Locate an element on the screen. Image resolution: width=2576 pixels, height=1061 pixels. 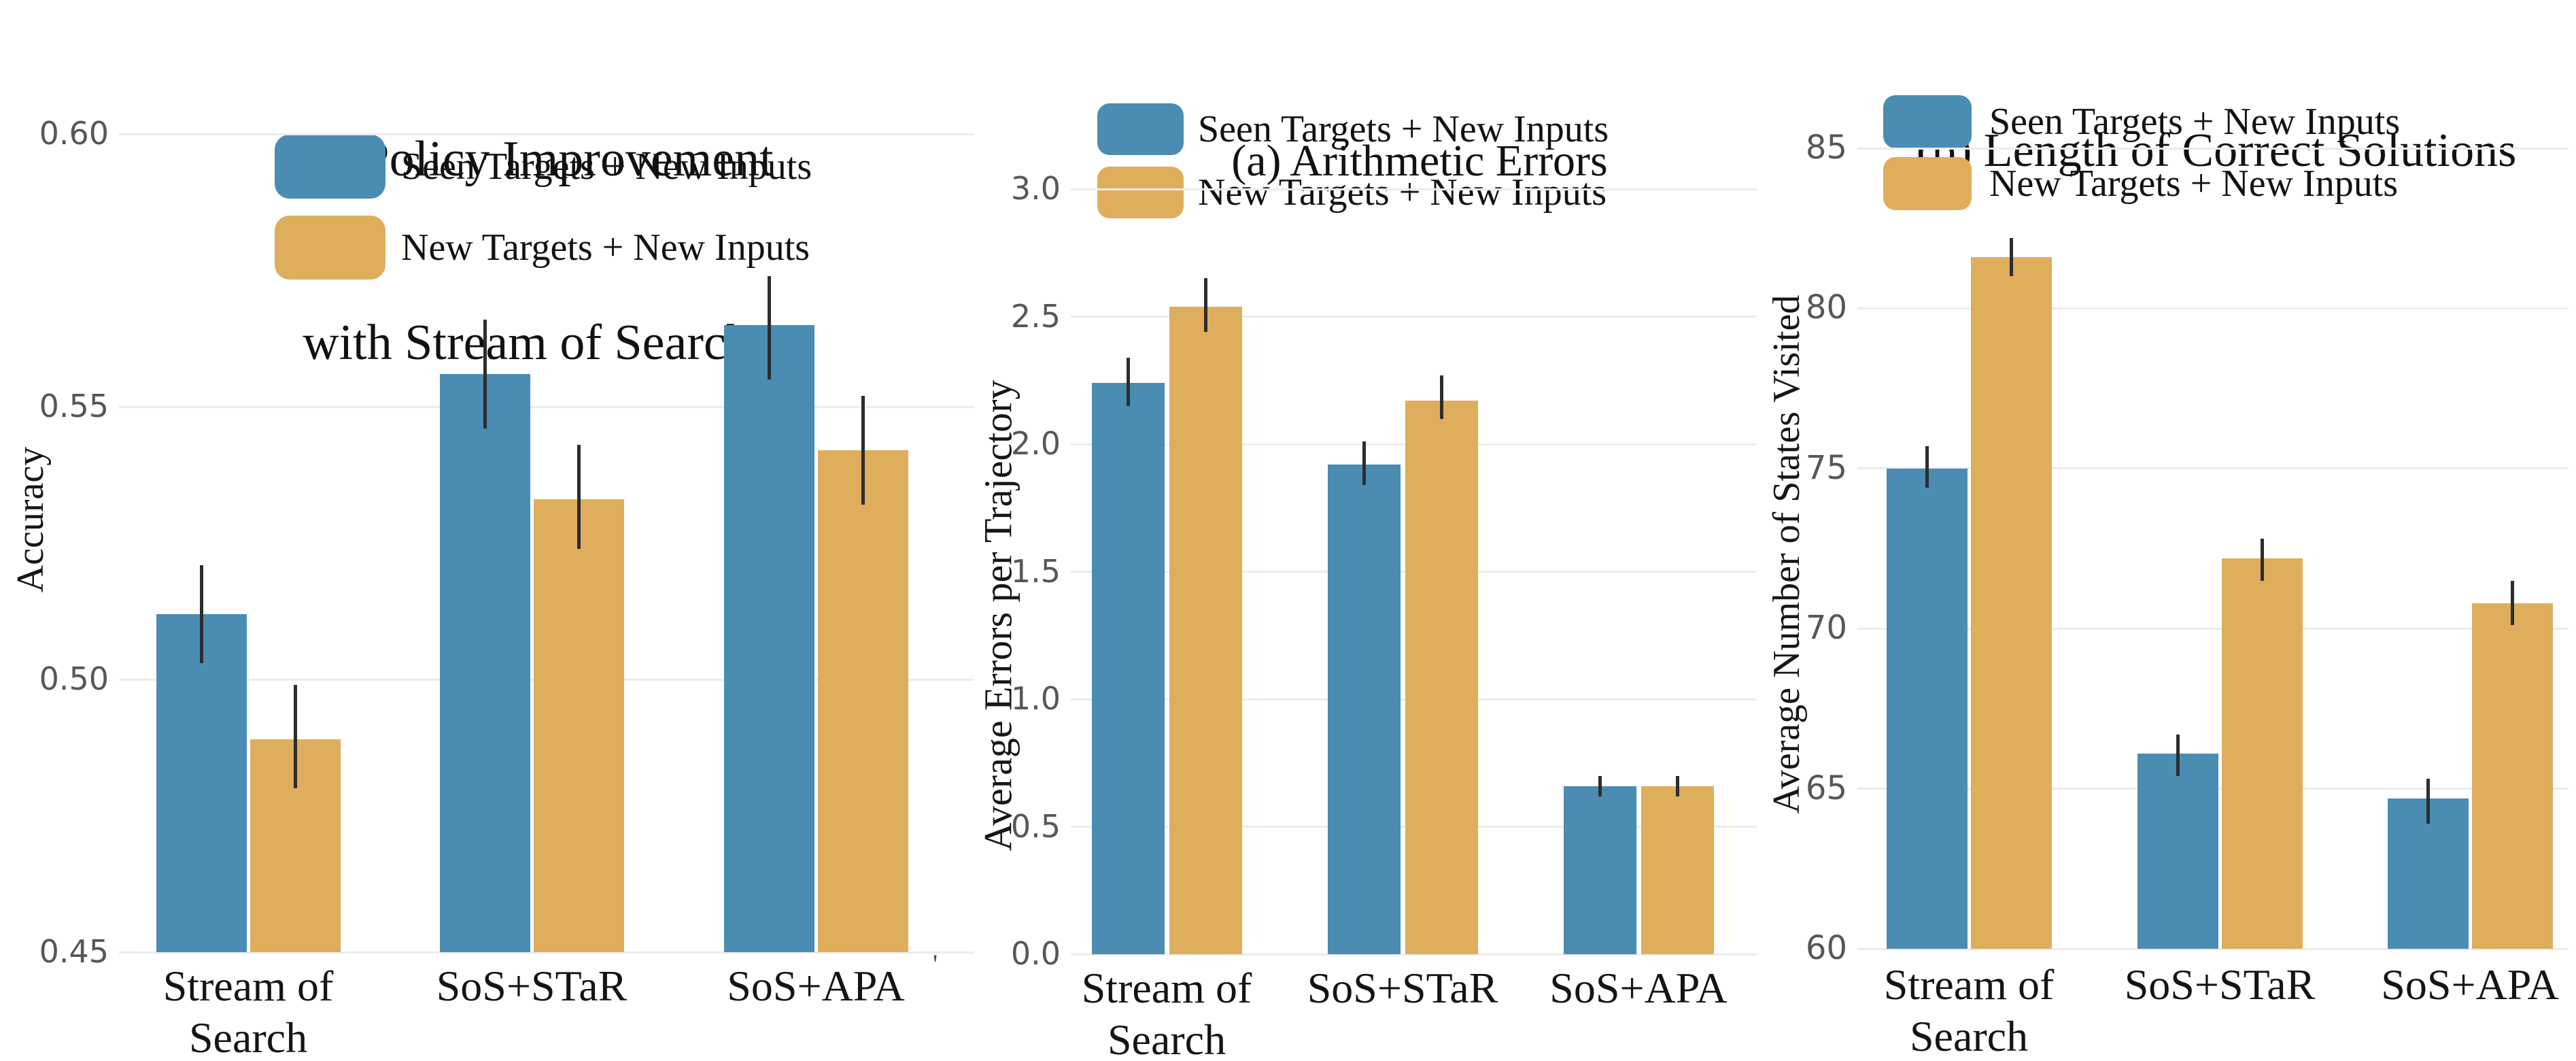
y-tick-label: 1.5 is located at coordinates (1035, 571).